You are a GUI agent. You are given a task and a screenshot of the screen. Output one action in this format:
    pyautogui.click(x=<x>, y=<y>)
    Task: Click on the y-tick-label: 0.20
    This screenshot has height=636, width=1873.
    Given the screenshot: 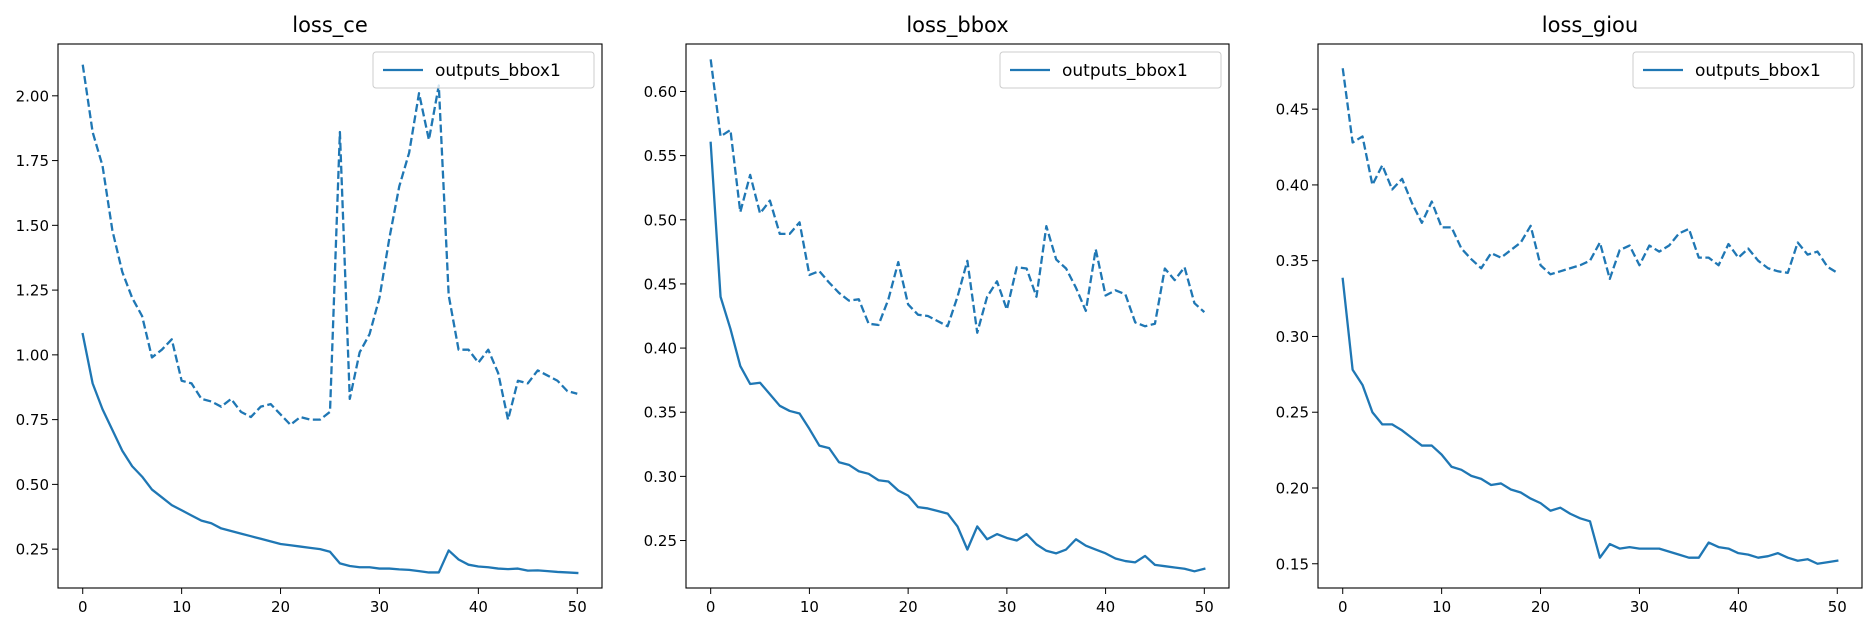 What is the action you would take?
    pyautogui.click(x=1292, y=488)
    